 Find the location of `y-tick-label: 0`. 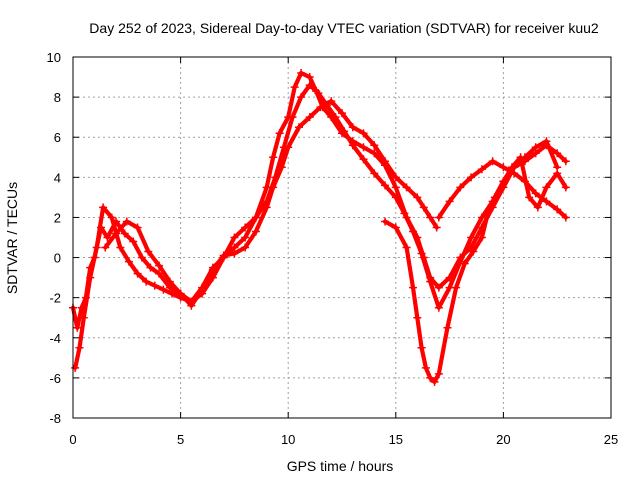

y-tick-label: 0 is located at coordinates (57, 258).